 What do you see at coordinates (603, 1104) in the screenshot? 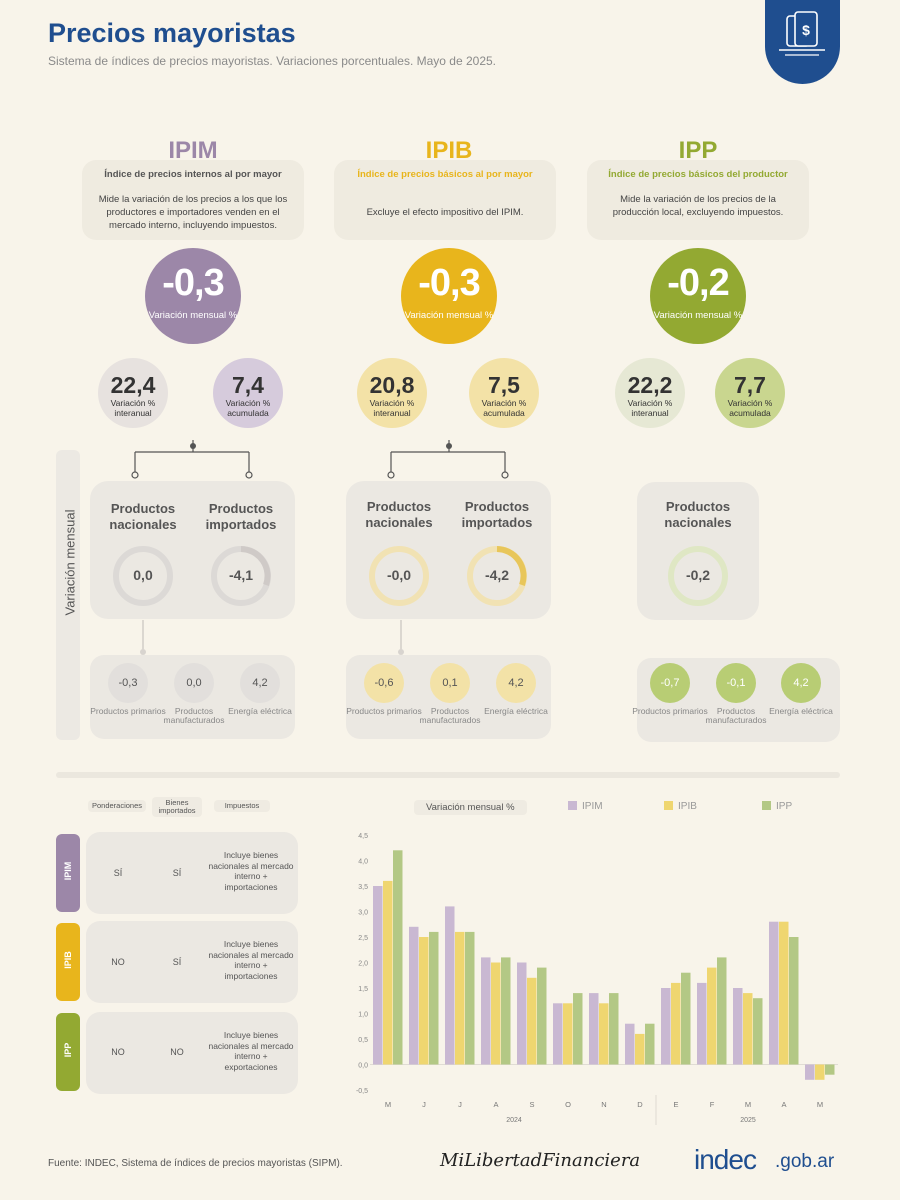
I see `x-tick-label: N` at bounding box center [603, 1104].